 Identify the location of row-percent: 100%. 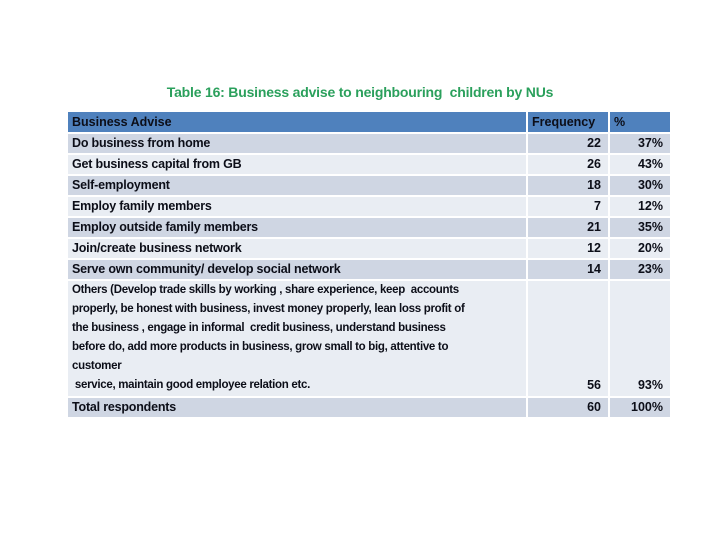
(639, 408).